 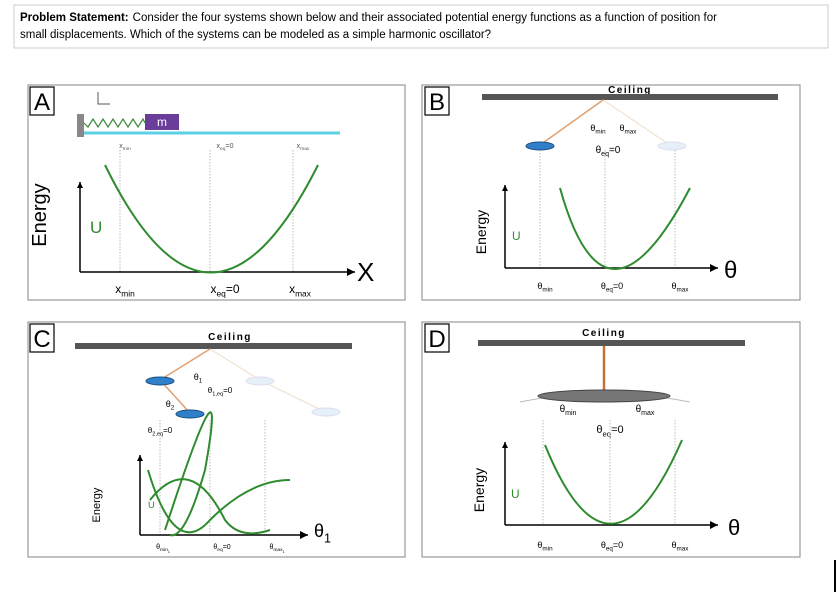 I want to click on panel-letter: B, so click(x=437, y=102).